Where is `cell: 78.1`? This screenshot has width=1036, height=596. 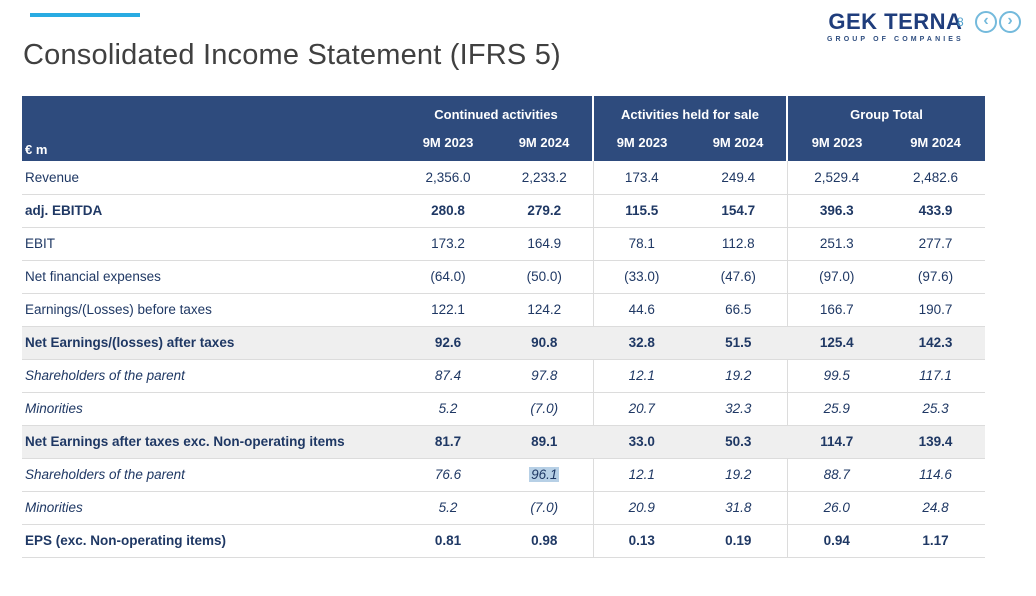 cell: 78.1 is located at coordinates (641, 244).